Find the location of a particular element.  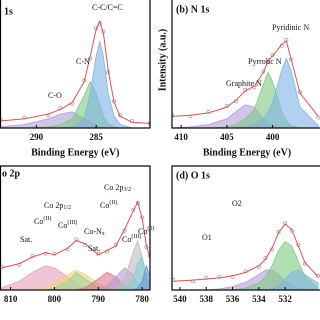

x-tick-label: 534 is located at coordinates (259, 299).